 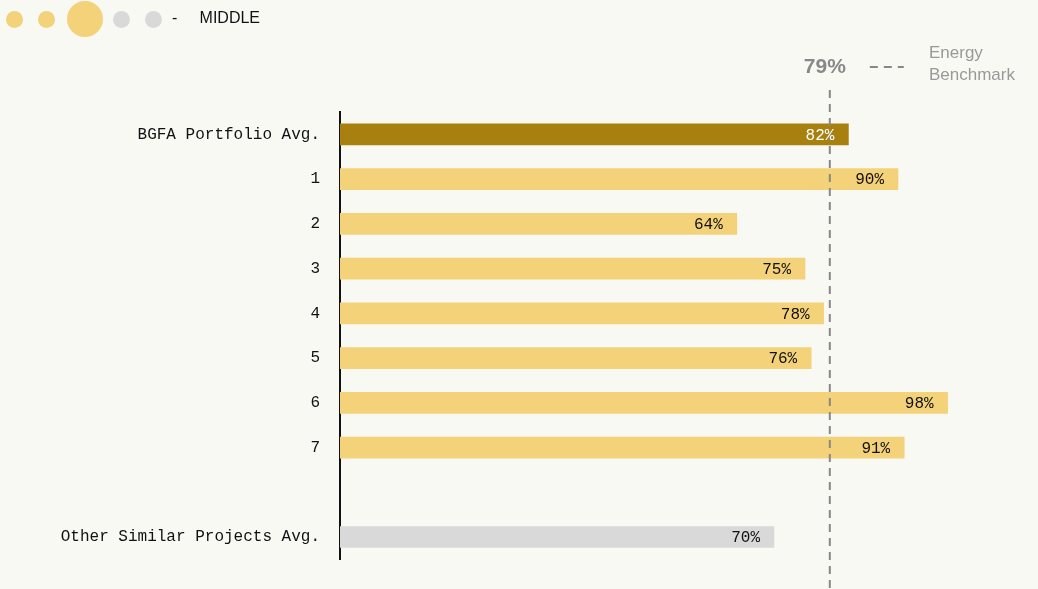 I want to click on data-label: 75%, so click(x=777, y=269).